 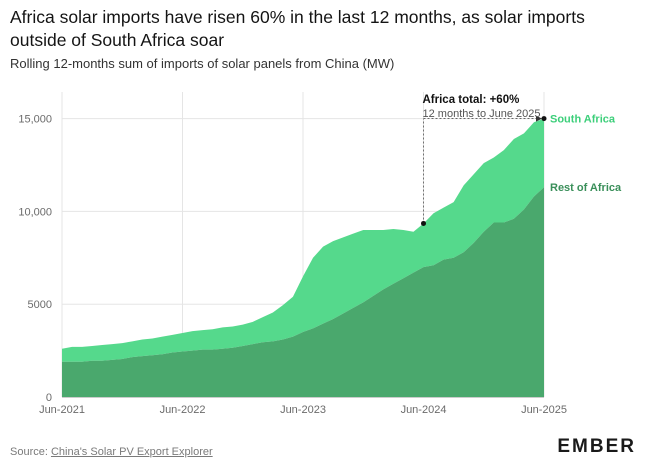 I want to click on y-tick-label: 15,000, so click(x=35, y=120).